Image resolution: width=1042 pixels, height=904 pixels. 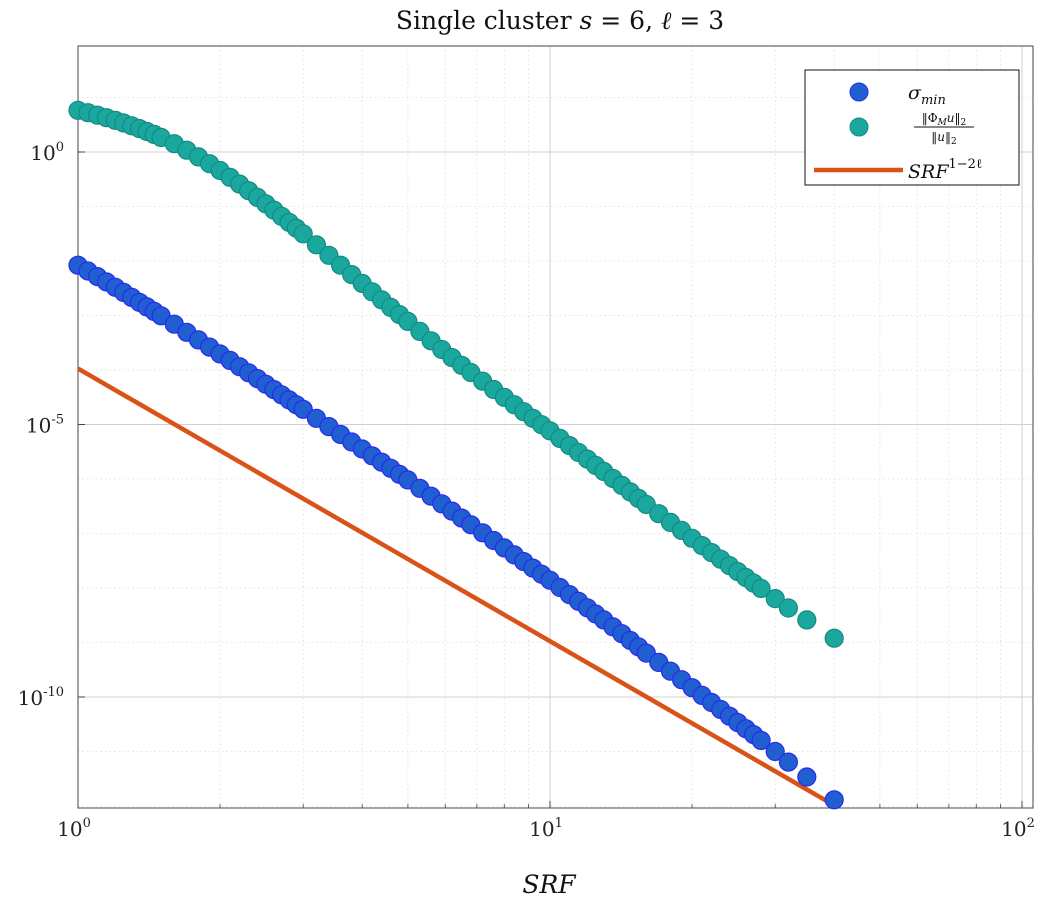 What do you see at coordinates (45, 425) in the screenshot?
I see `y-tick-label: 10⁻⁵` at bounding box center [45, 425].